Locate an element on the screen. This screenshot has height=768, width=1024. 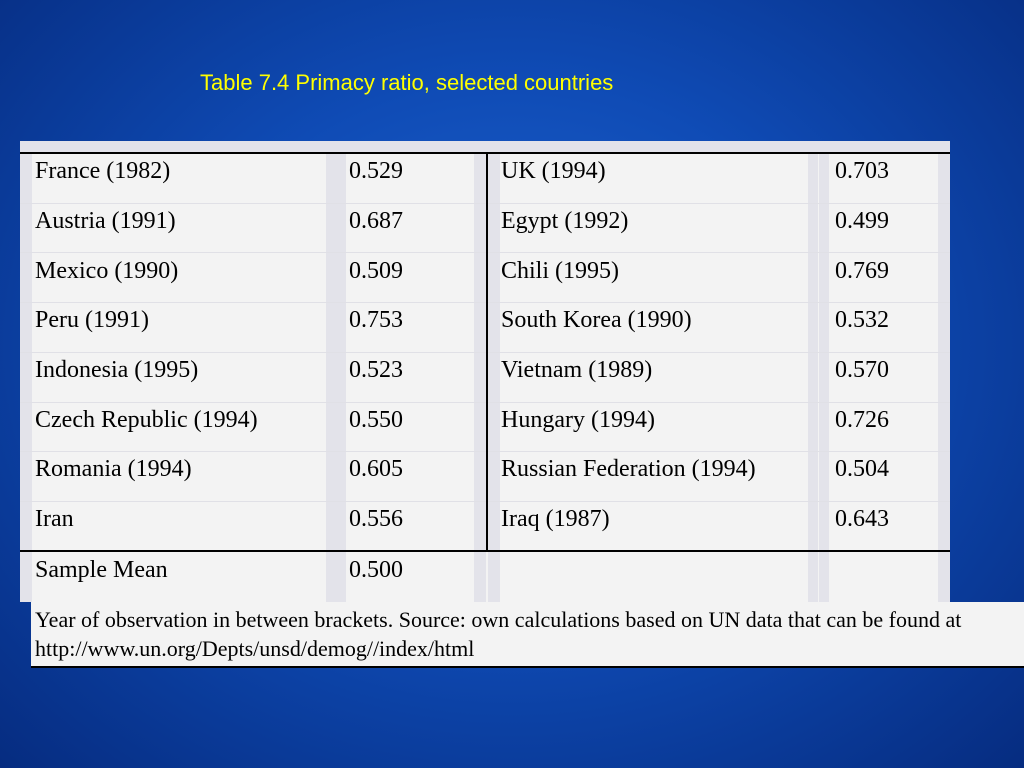
sample-mean-label: Sample Mean is located at coordinates (101, 570).